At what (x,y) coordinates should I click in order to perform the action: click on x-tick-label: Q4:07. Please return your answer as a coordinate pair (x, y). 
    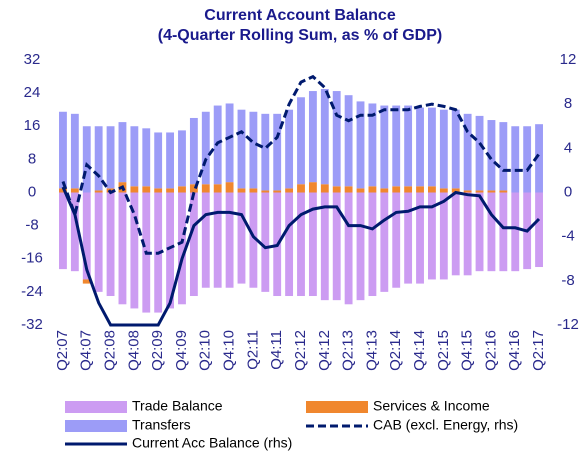
    Looking at the image, I should click on (86, 350).